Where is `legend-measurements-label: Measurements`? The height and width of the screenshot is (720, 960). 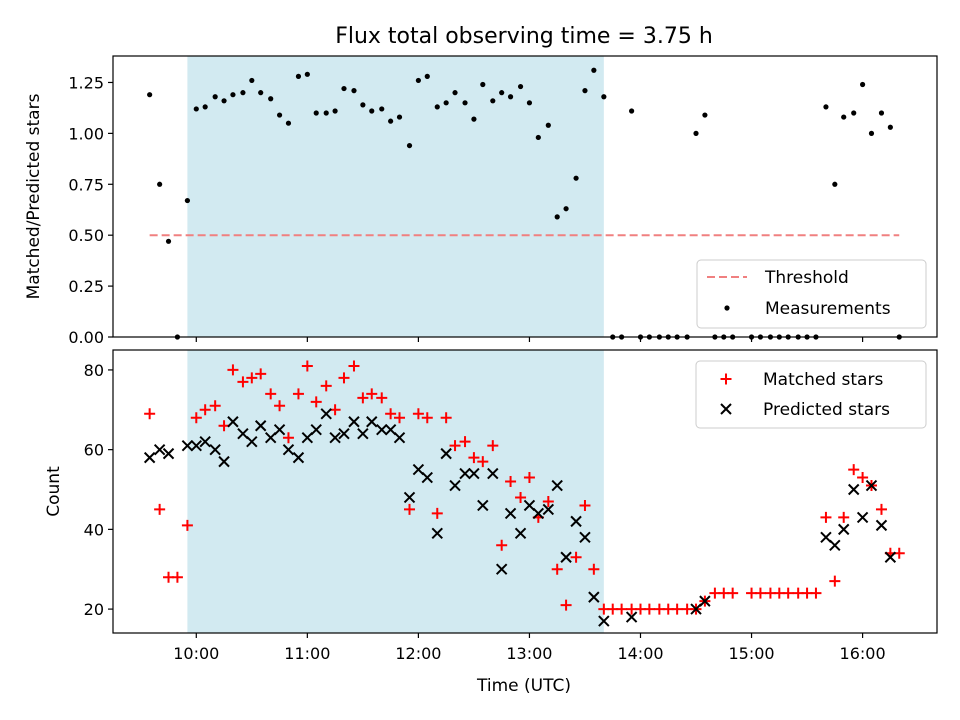 legend-measurements-label: Measurements is located at coordinates (828, 309).